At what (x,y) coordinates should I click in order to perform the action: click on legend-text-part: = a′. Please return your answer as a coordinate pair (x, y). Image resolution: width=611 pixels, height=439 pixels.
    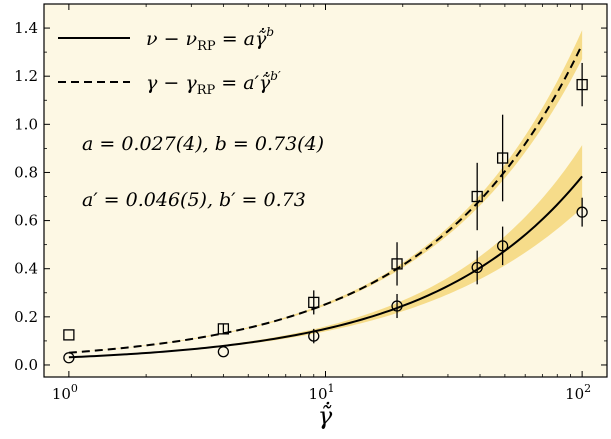
    Looking at the image, I should click on (237, 83).